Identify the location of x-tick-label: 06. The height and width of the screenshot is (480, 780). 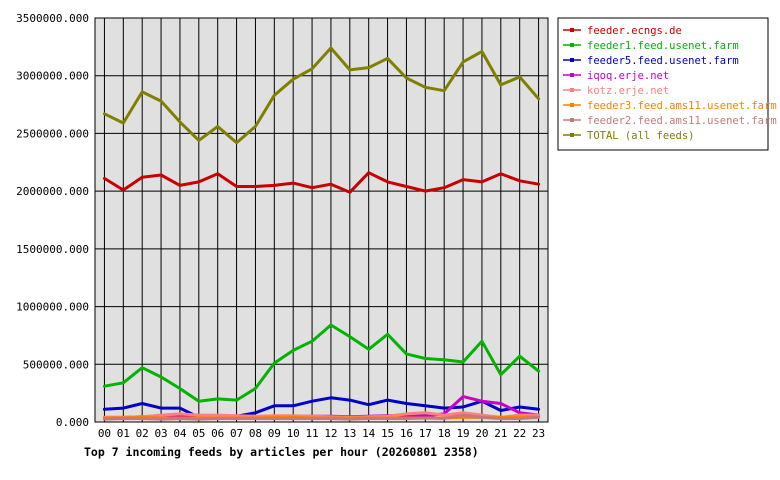
(217, 433).